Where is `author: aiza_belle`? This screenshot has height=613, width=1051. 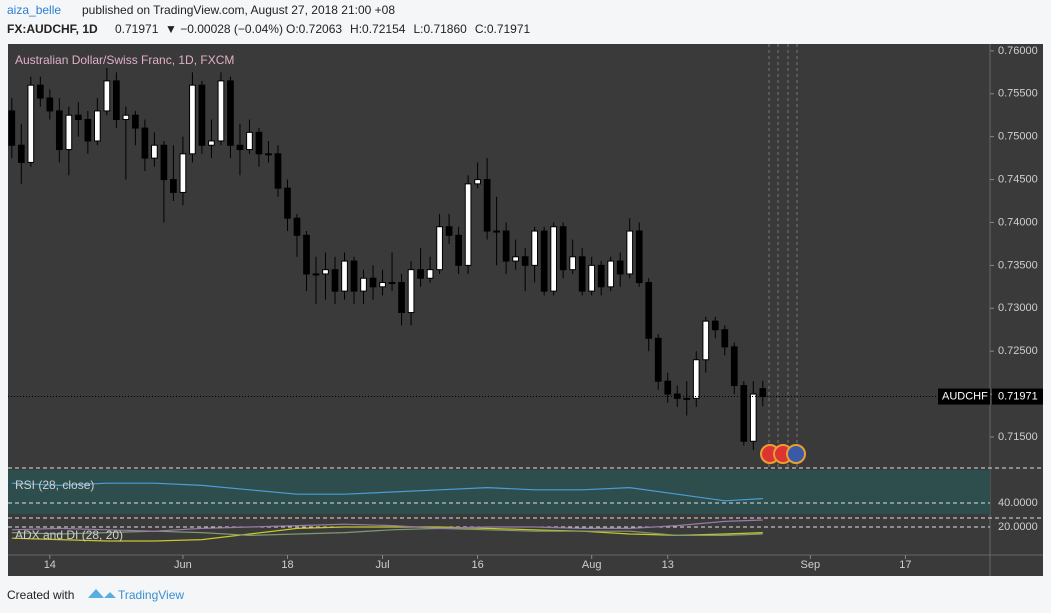
author: aiza_belle is located at coordinates (34, 10).